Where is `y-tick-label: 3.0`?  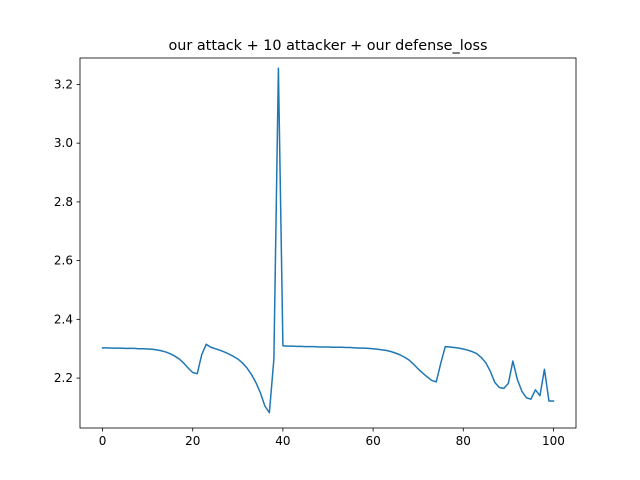
y-tick-label: 3.0 is located at coordinates (63, 143).